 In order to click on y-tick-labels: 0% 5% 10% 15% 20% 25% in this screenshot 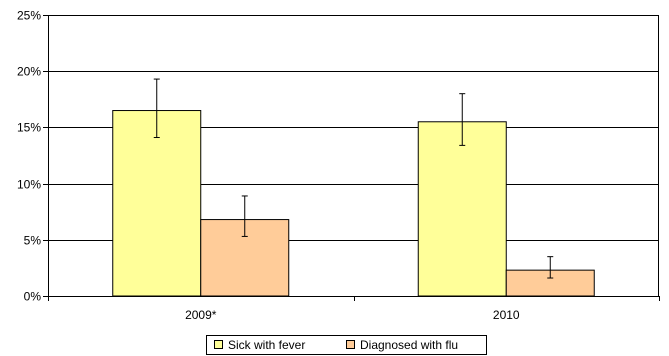, I will do `click(29, 156)`.